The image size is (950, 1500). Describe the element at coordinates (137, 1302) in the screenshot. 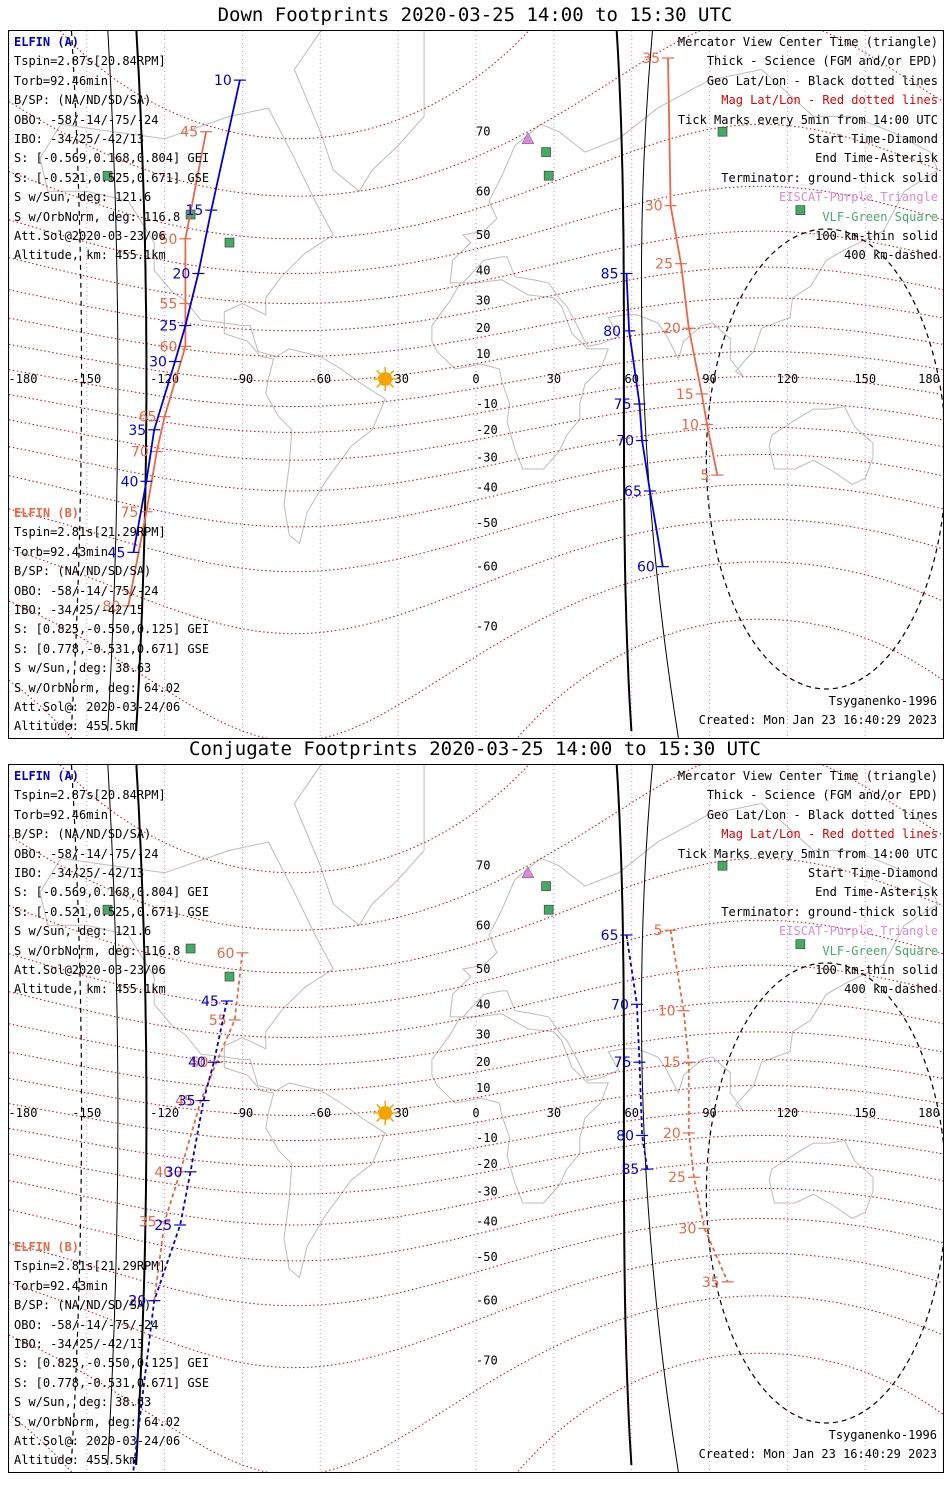

I see `track-tick-label: 30` at that location.